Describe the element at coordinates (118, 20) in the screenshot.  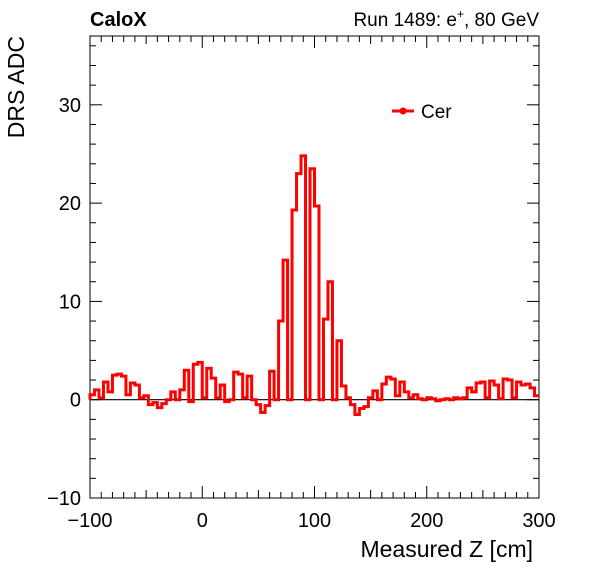
I see `experiment-label: CaloX` at that location.